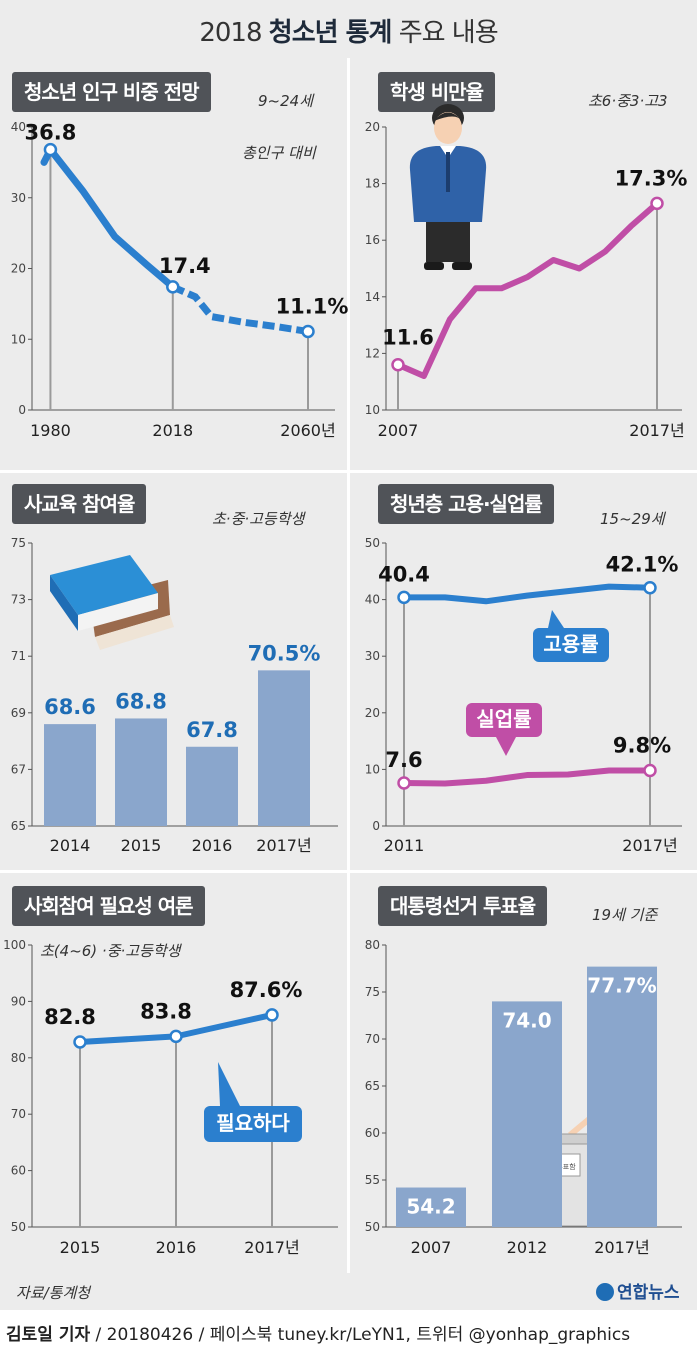 This screenshot has height=1355, width=697. What do you see at coordinates (448, 187) in the screenshot?
I see `student-illustration-icon` at bounding box center [448, 187].